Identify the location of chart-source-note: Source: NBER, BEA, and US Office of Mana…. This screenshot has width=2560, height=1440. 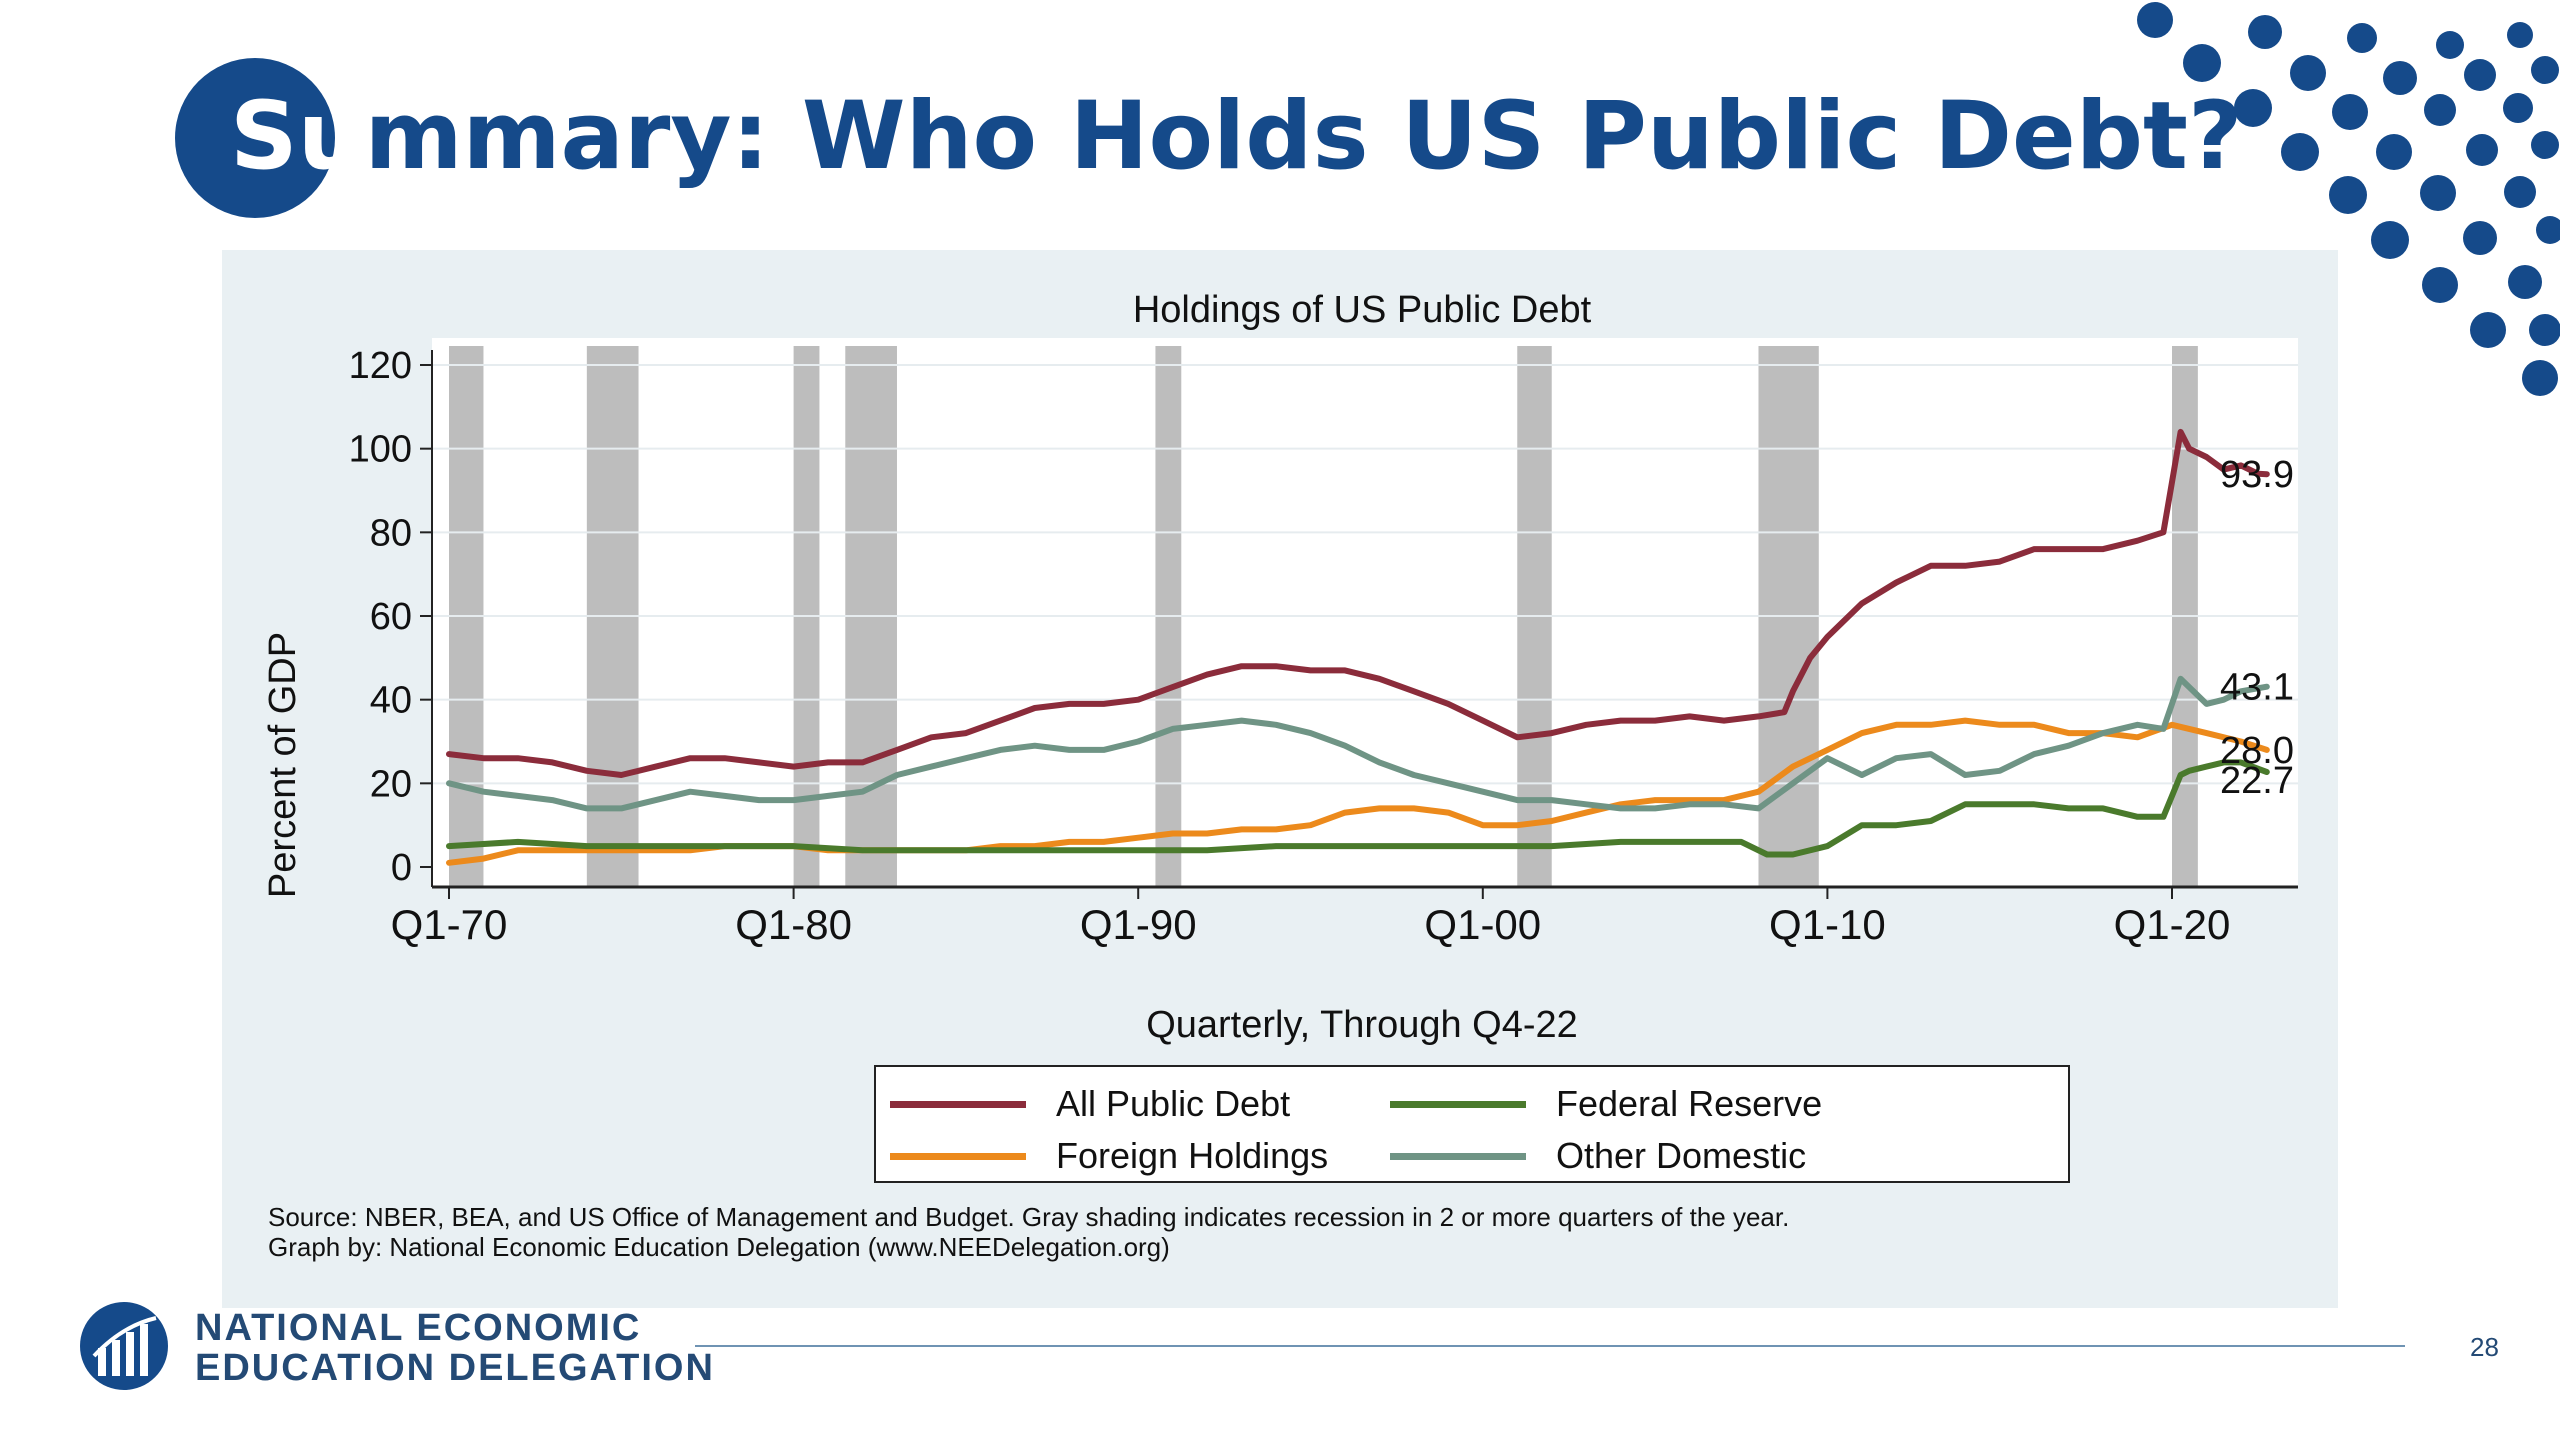
(1028, 1232).